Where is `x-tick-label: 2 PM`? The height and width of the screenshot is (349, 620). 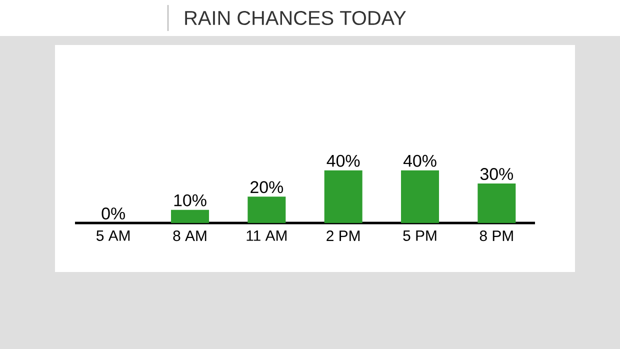 x-tick-label: 2 PM is located at coordinates (343, 235).